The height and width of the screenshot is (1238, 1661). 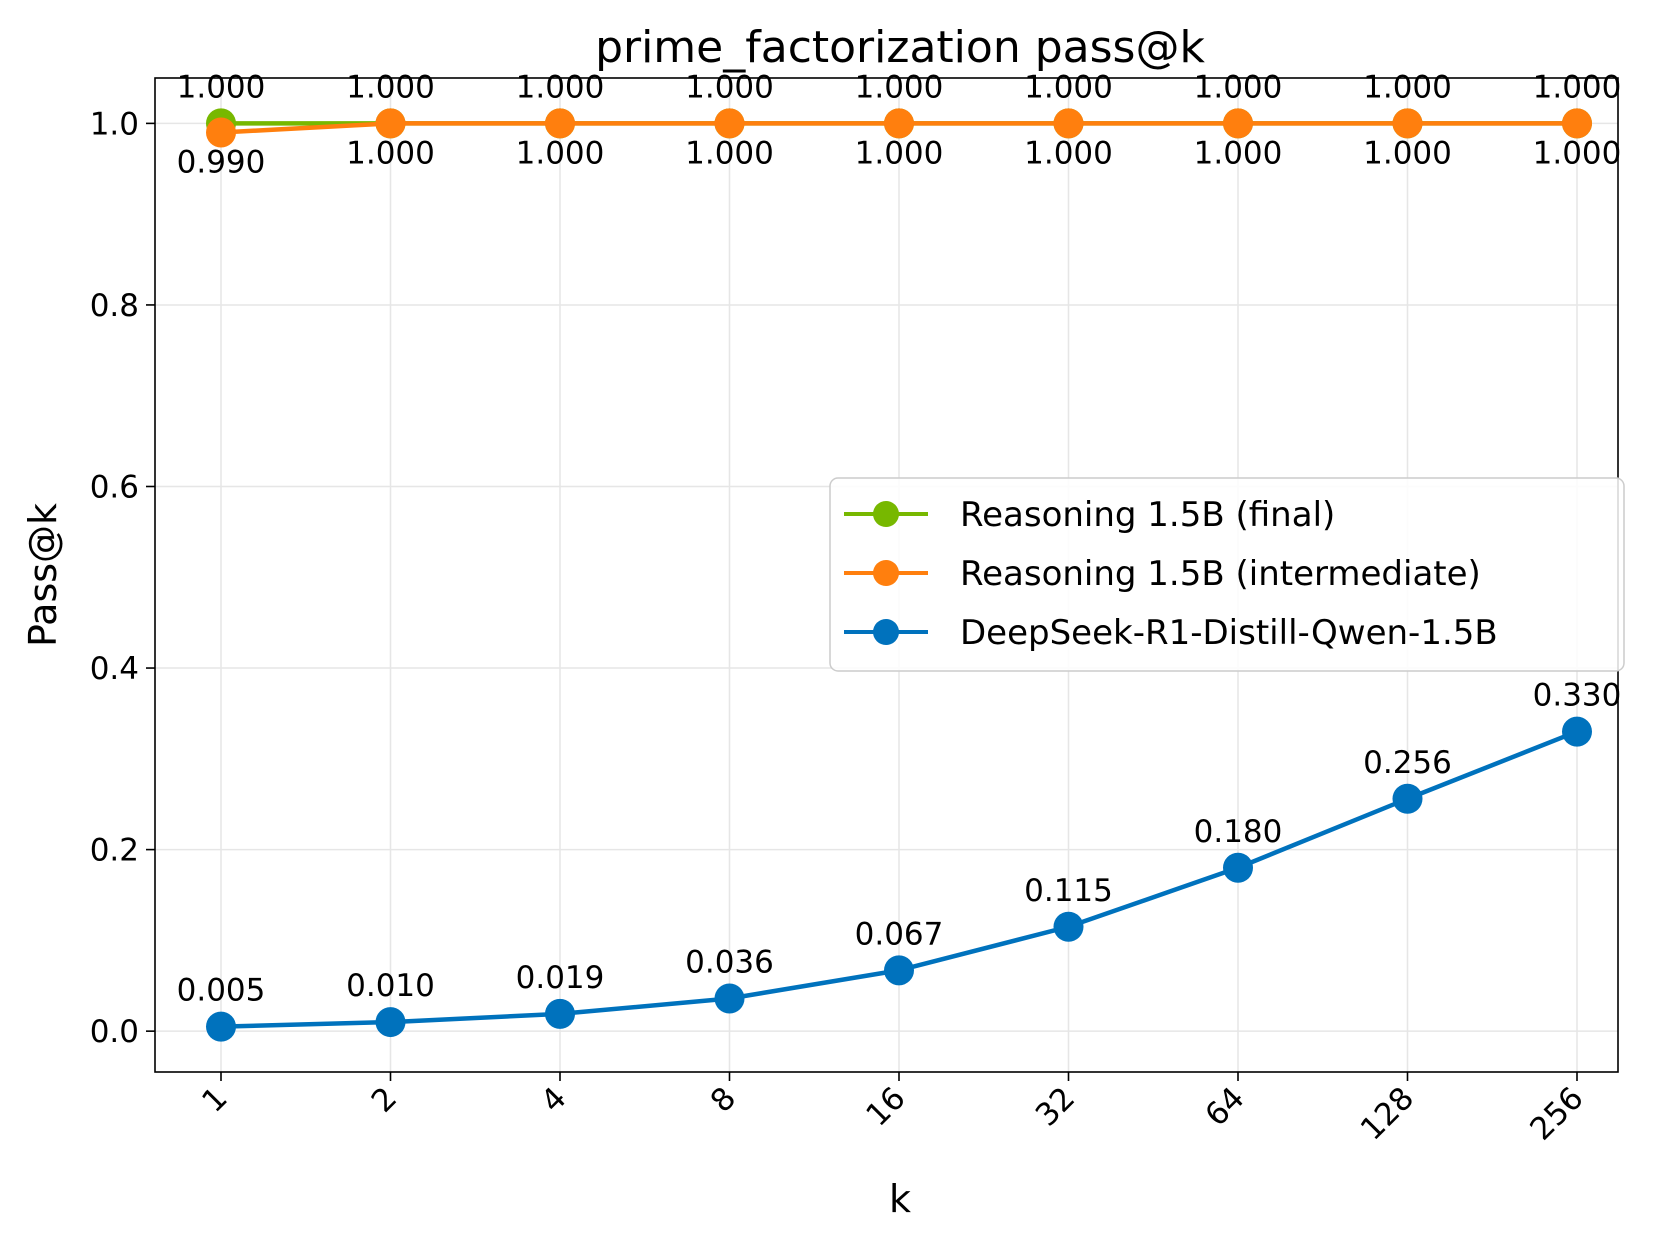 I want to click on legend-entry-intermediate: Reasoning 1.5B (intermediate), so click(x=1162, y=574).